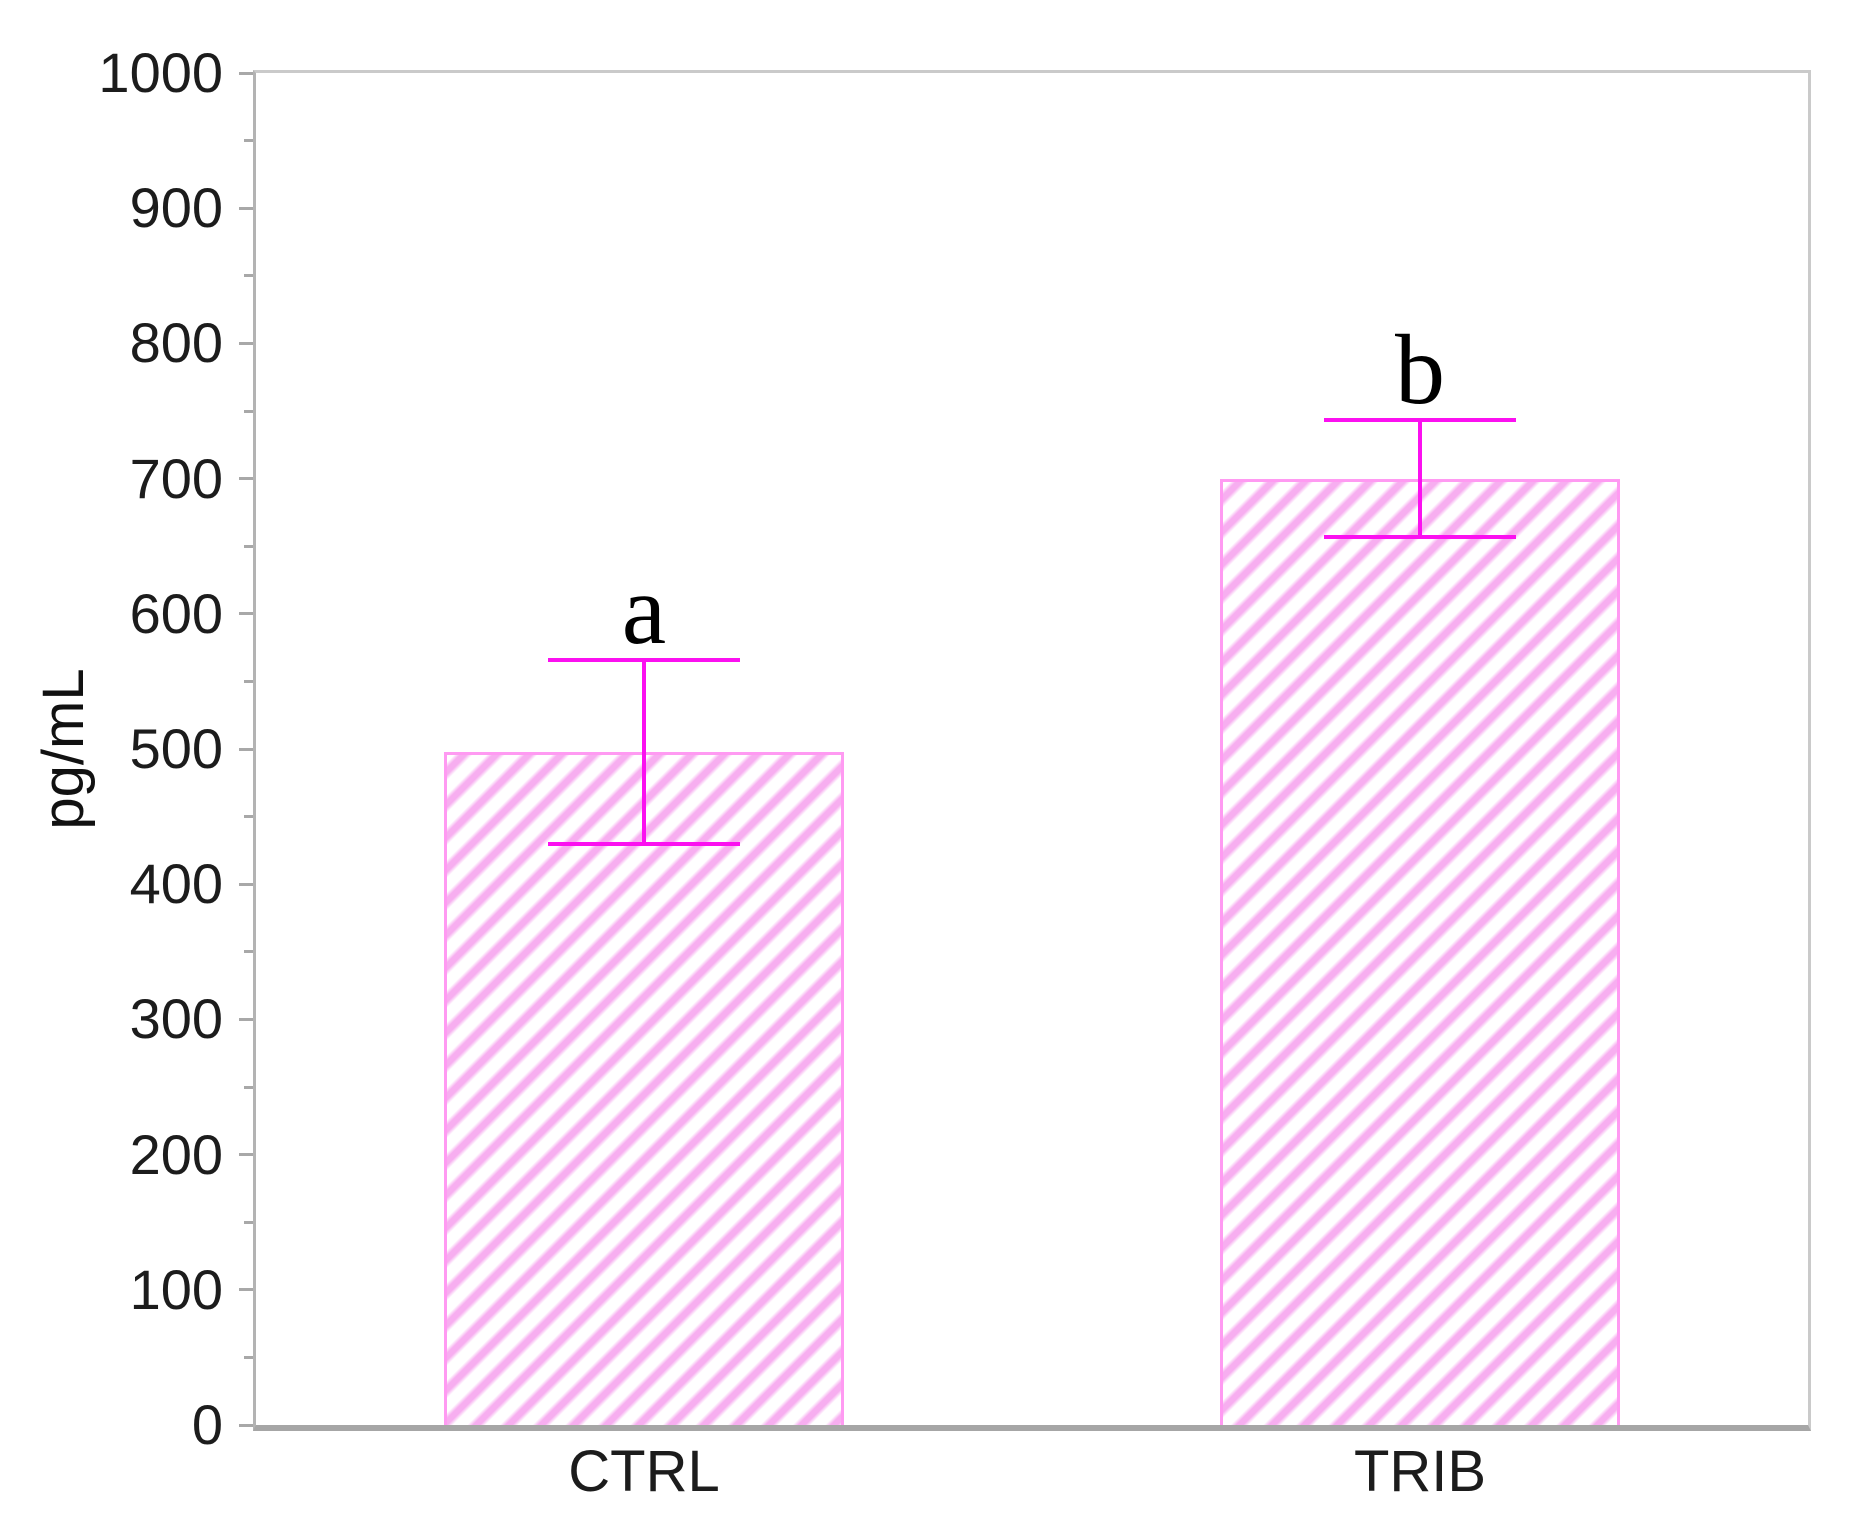 This screenshot has width=1872, height=1532. Describe the element at coordinates (176, 884) in the screenshot. I see `y-tick-label-400: 400` at that location.